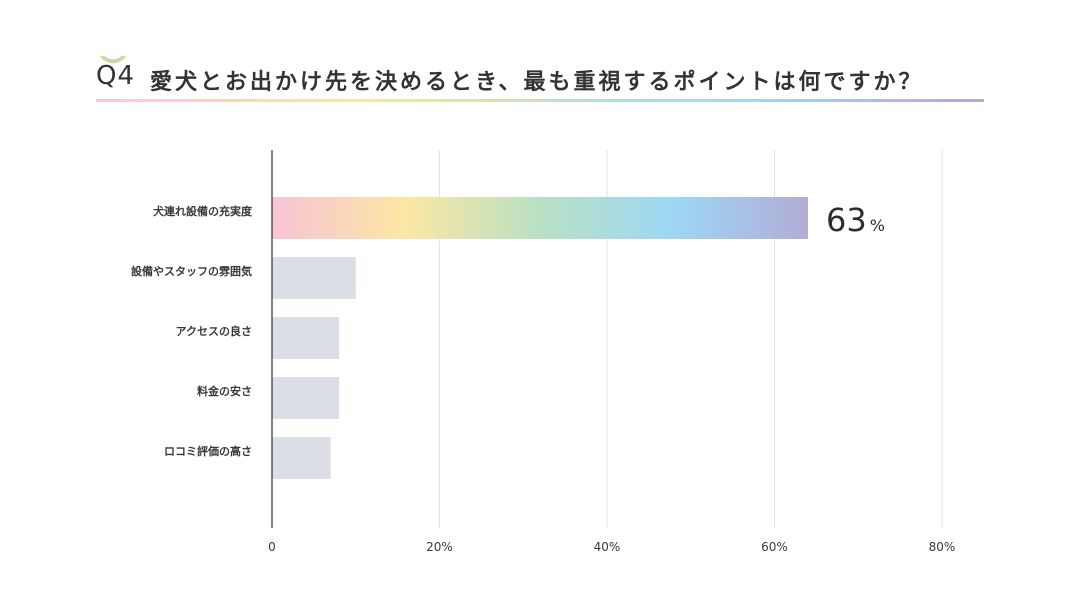  I want to click on category-label: アクセスの良さ, so click(214, 331).